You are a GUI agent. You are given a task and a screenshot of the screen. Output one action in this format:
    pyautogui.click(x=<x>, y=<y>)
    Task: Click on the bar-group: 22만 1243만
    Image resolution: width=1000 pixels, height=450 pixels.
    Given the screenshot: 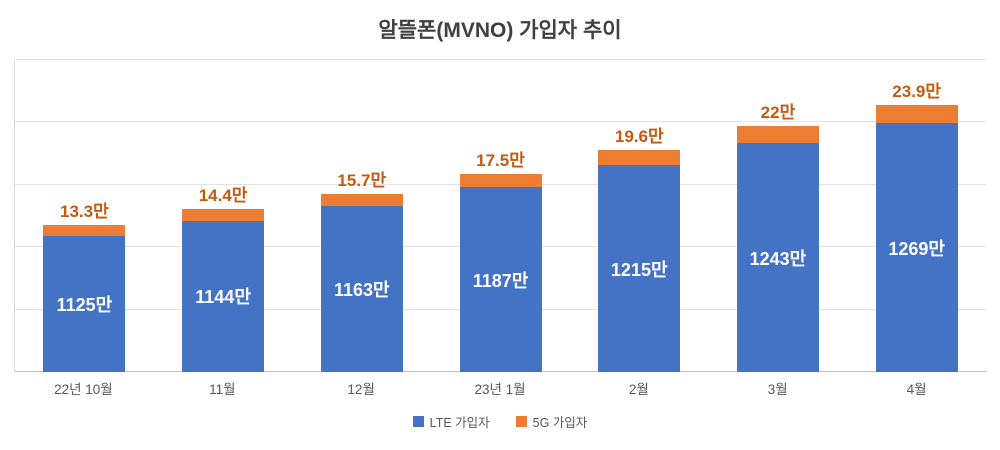 What is the action you would take?
    pyautogui.click(x=778, y=235)
    